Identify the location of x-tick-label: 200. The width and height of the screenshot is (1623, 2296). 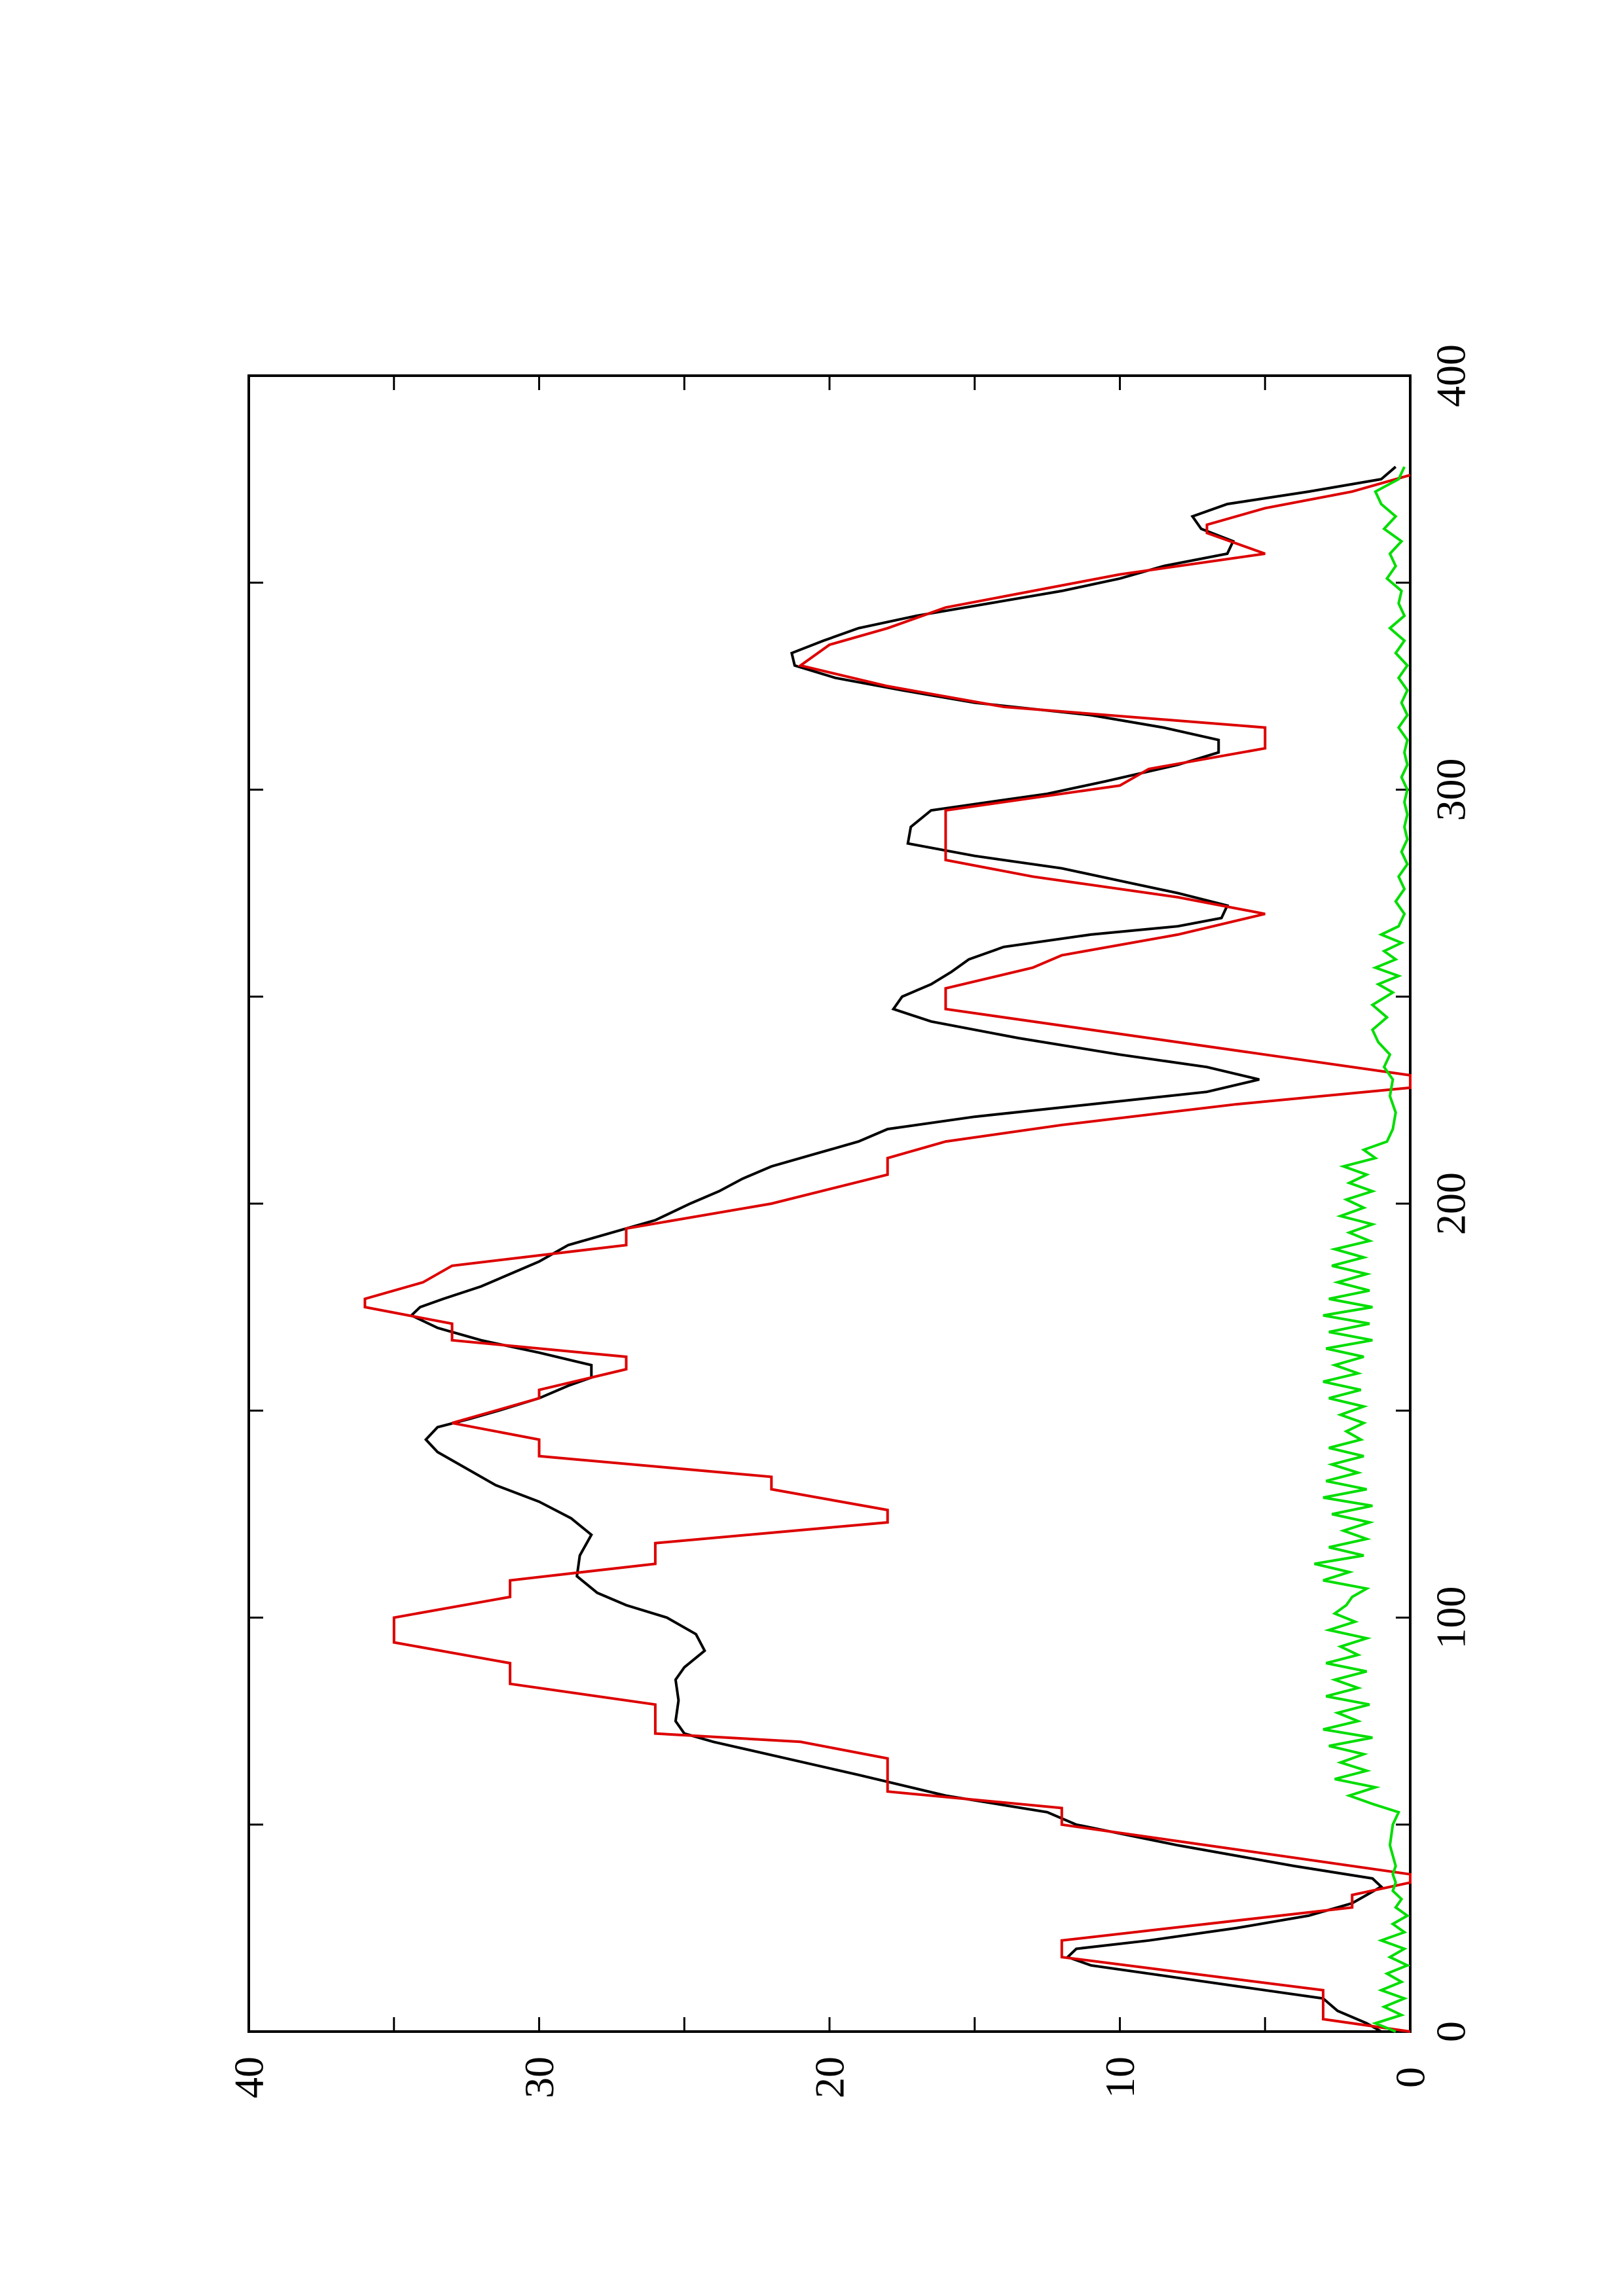
(1451, 1203).